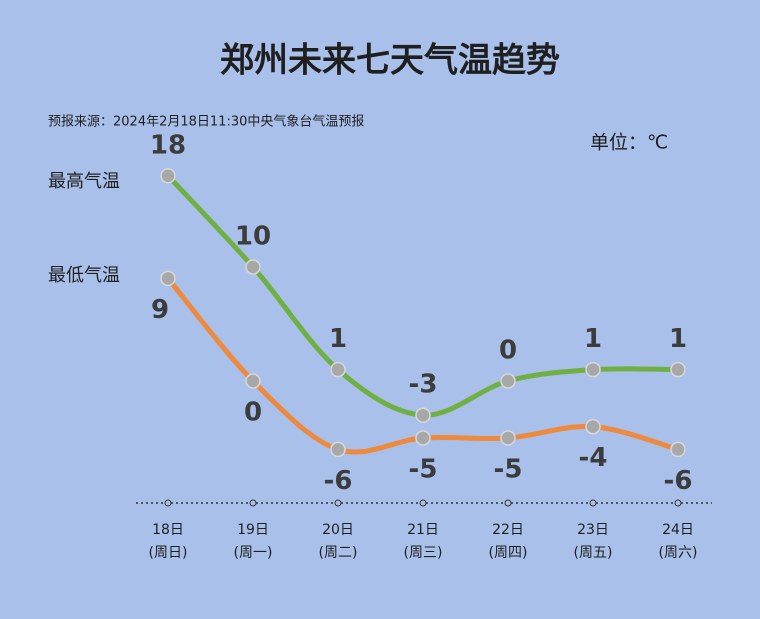  I want to click on chart-title: 郑州未来七天气温趋势, so click(390, 61).